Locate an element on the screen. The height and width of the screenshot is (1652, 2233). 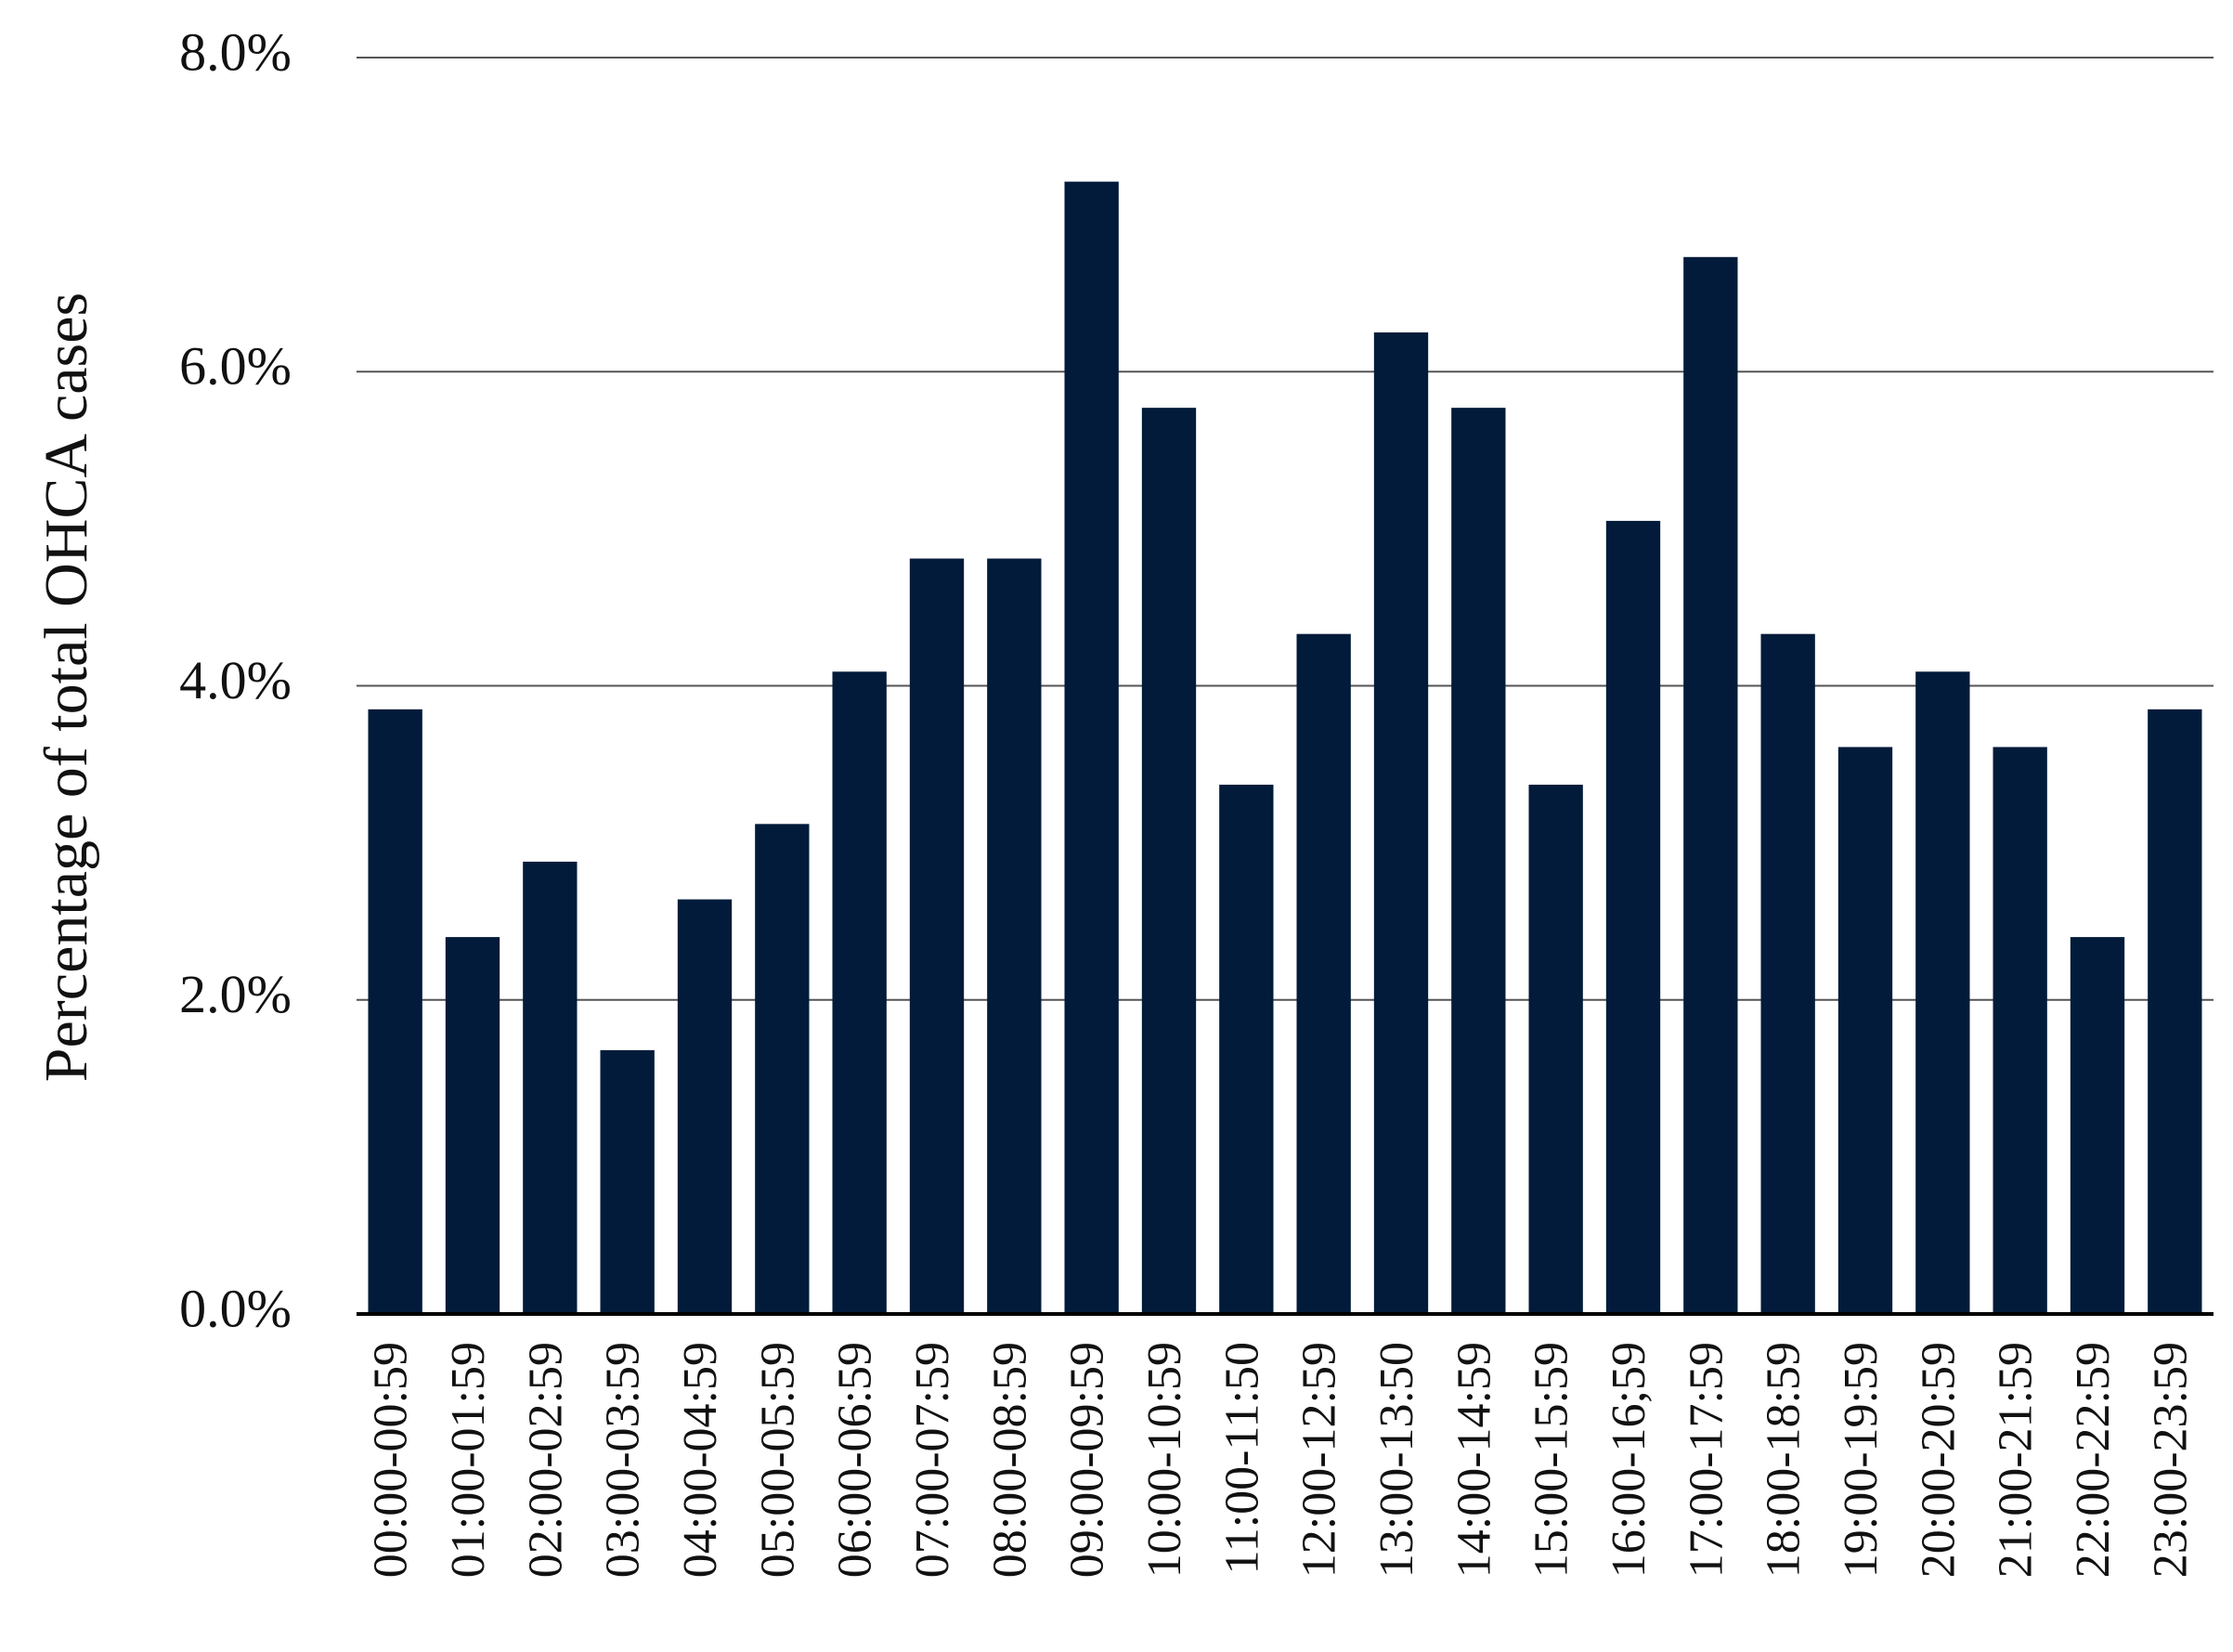
x-tick-label: 01:00-01:59 is located at coordinates (468, 1460).